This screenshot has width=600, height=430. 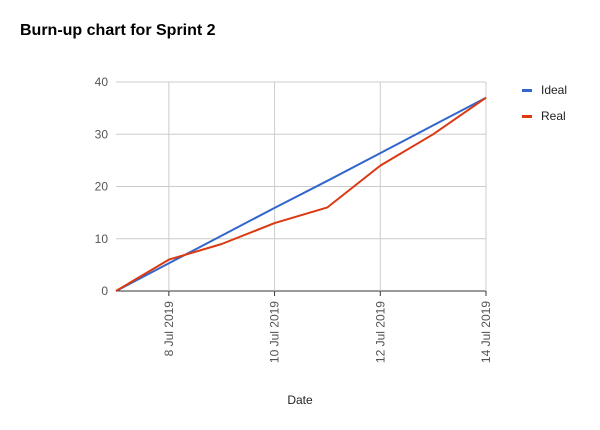 I want to click on x-axis-label: Date, so click(x=300, y=400).